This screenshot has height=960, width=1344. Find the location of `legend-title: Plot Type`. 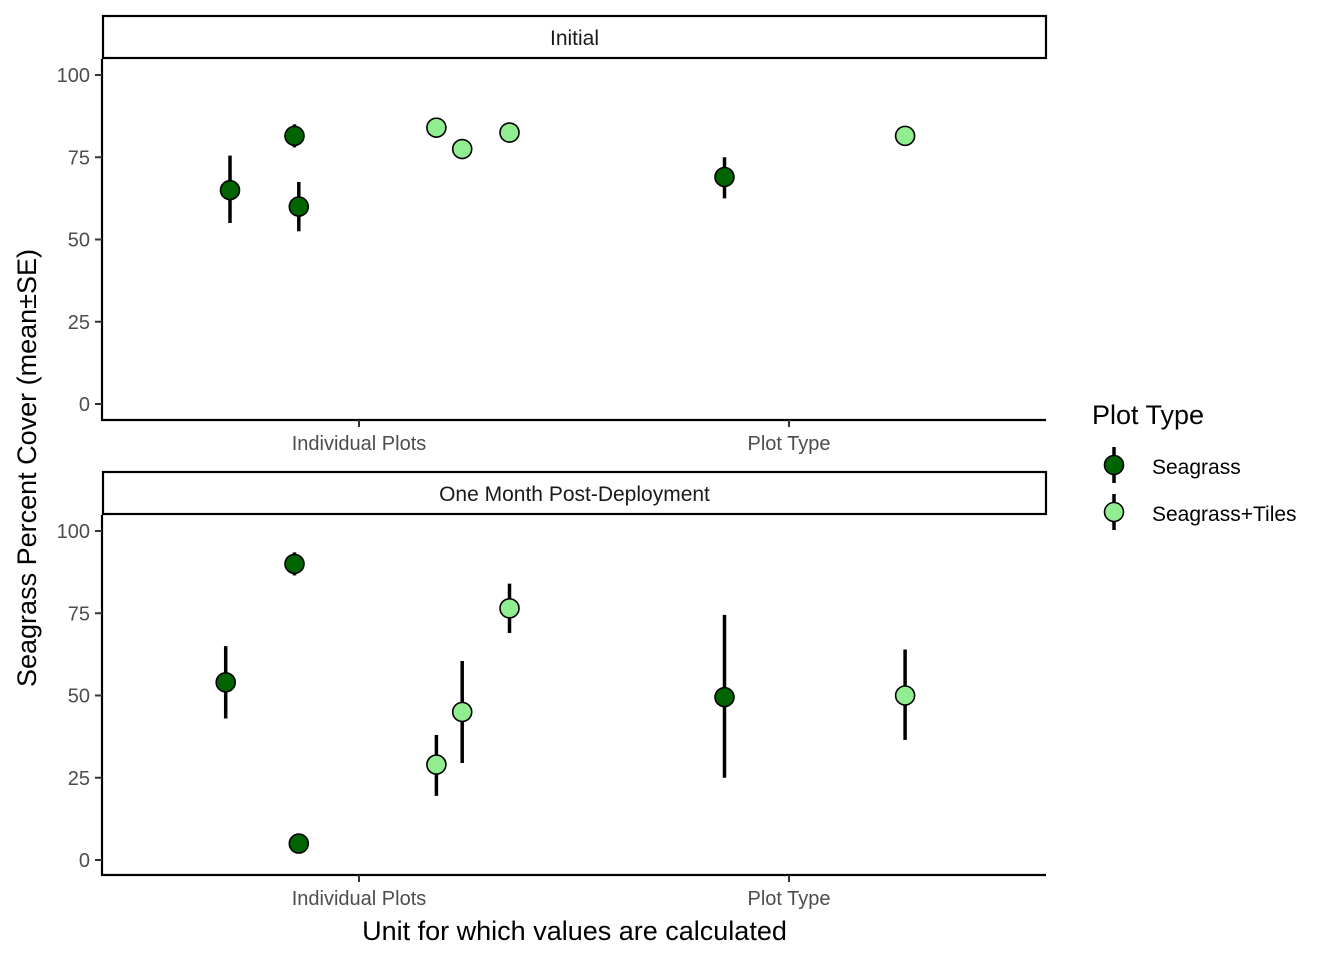

legend-title: Plot Type is located at coordinates (1148, 415).